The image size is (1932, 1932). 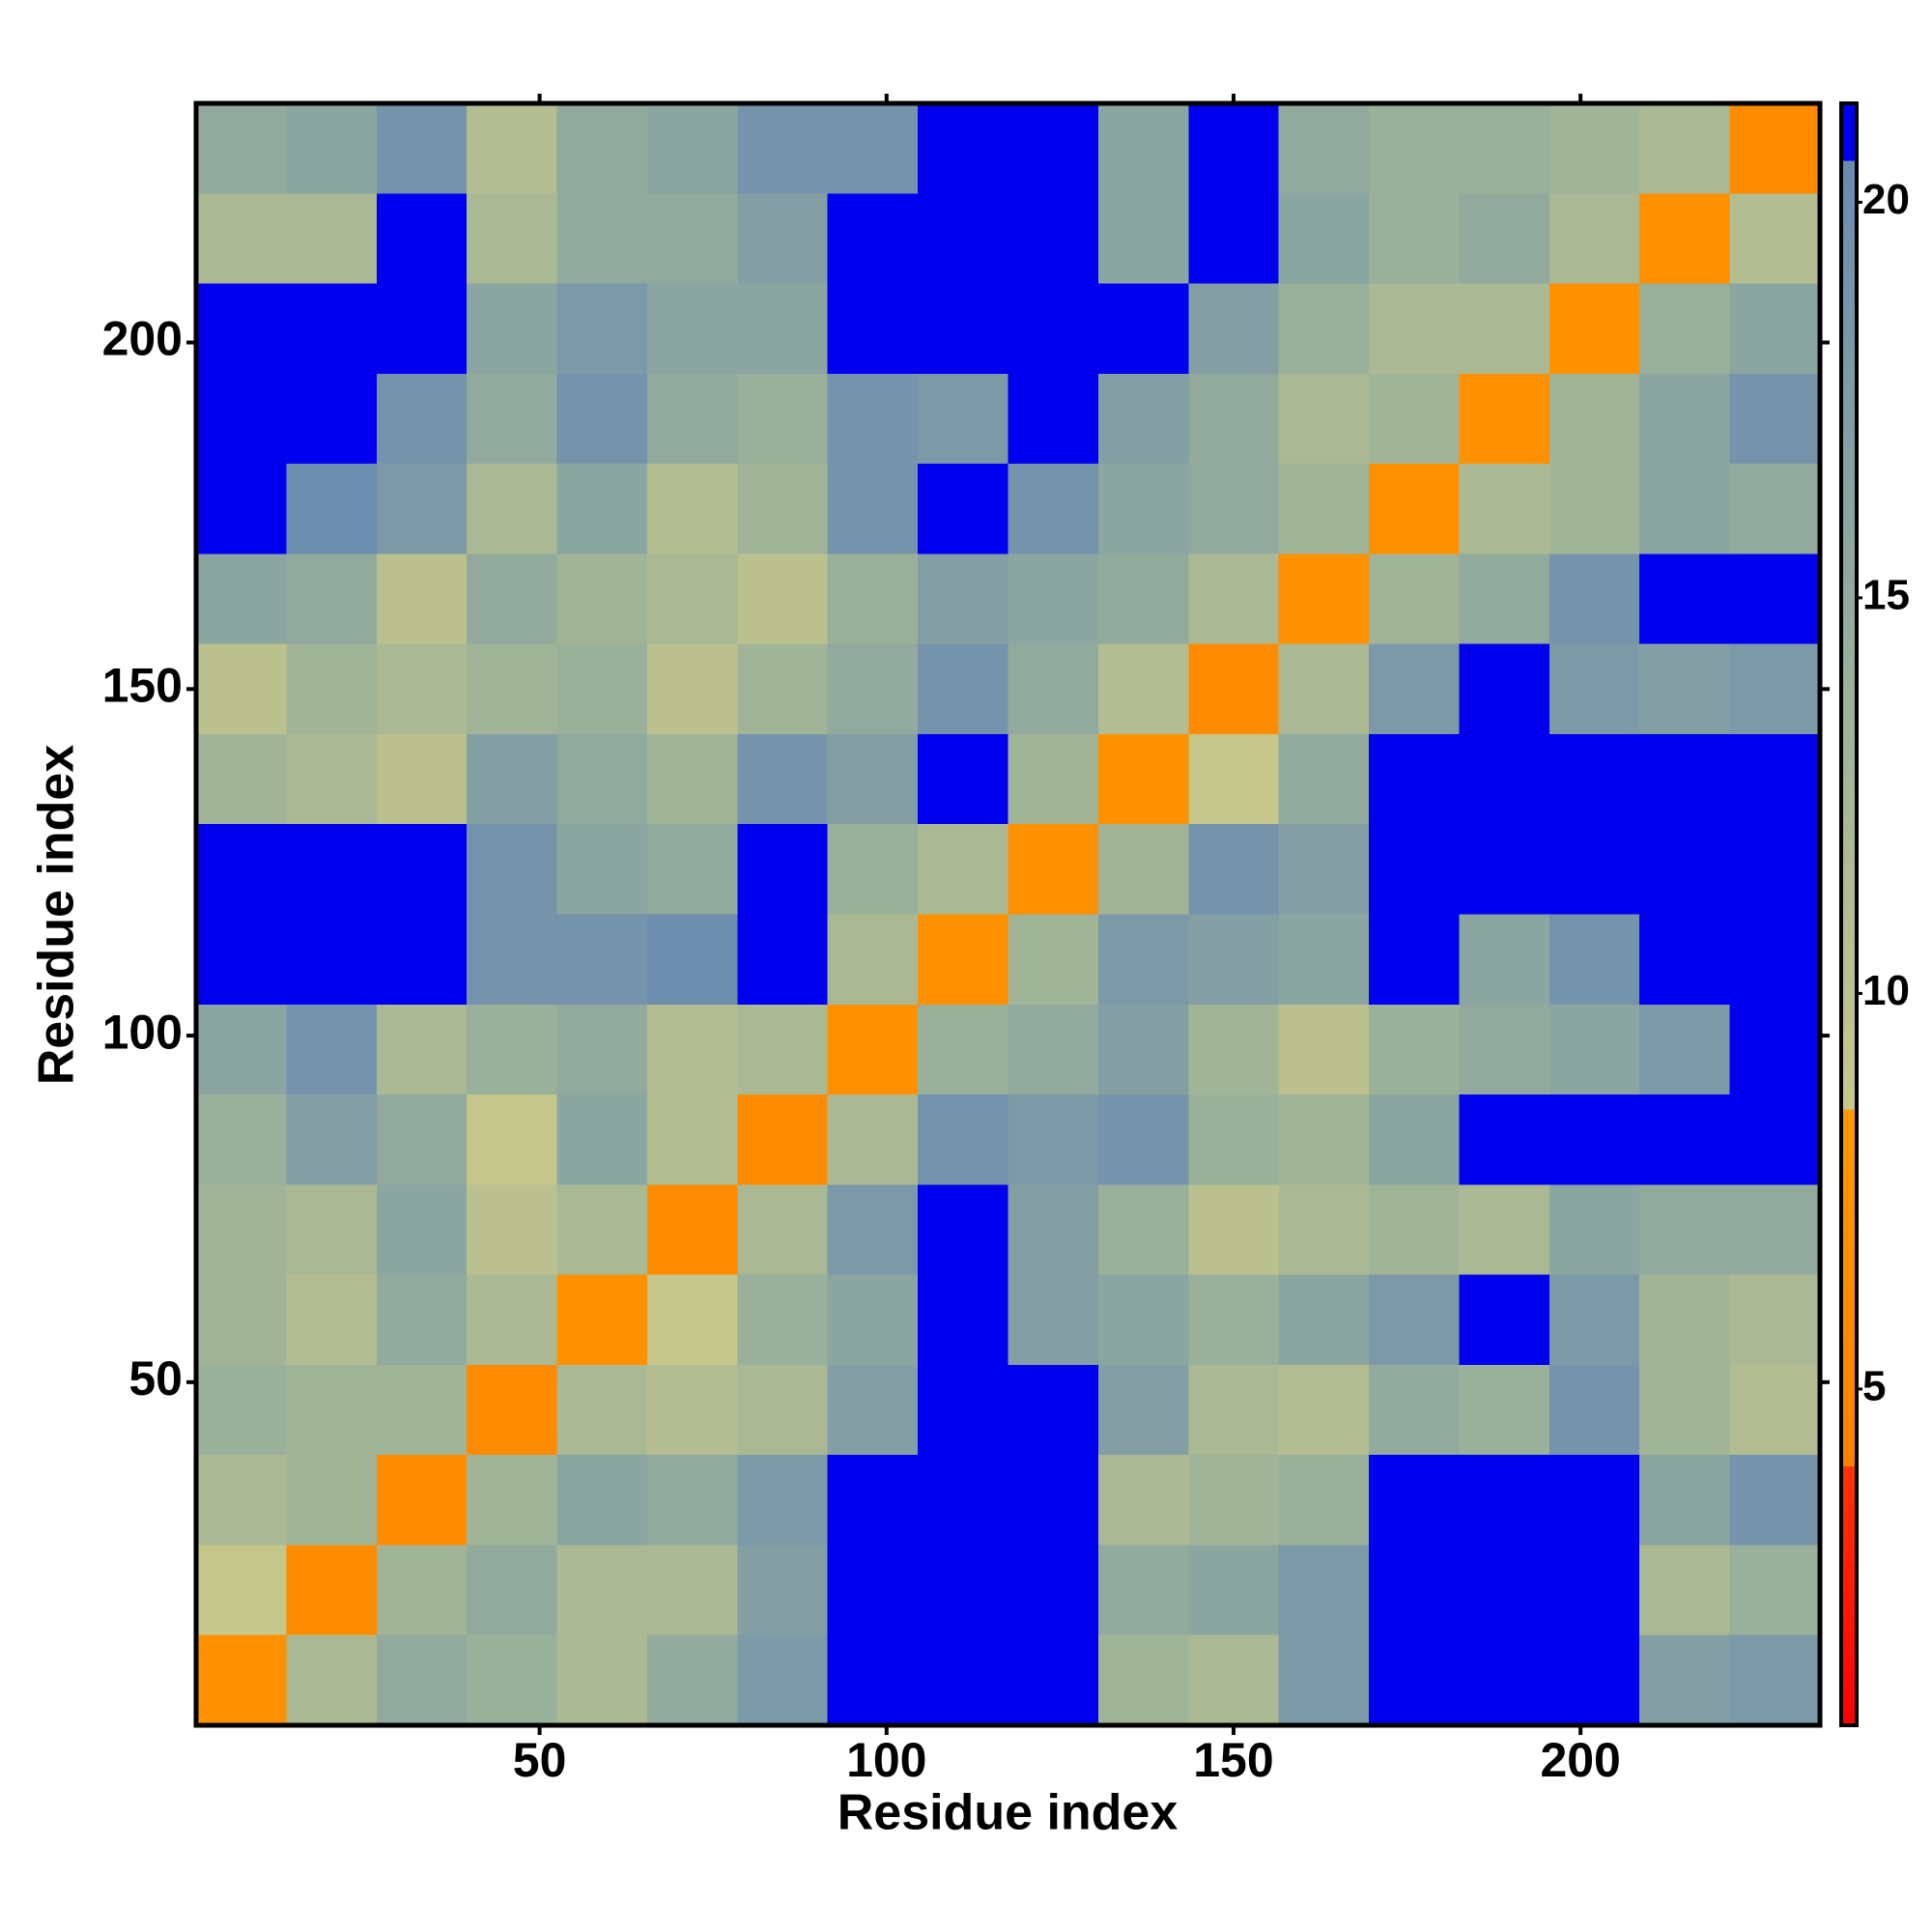 I want to click on x-tick-label: 50, so click(x=540, y=1760).